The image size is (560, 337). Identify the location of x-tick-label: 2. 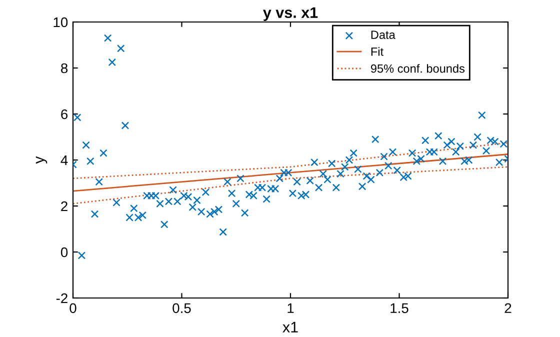
(508, 308).